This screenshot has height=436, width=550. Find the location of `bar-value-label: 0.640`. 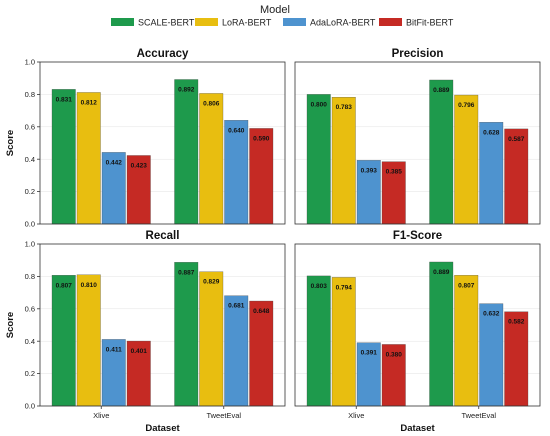

bar-value-label: 0.640 is located at coordinates (236, 130).